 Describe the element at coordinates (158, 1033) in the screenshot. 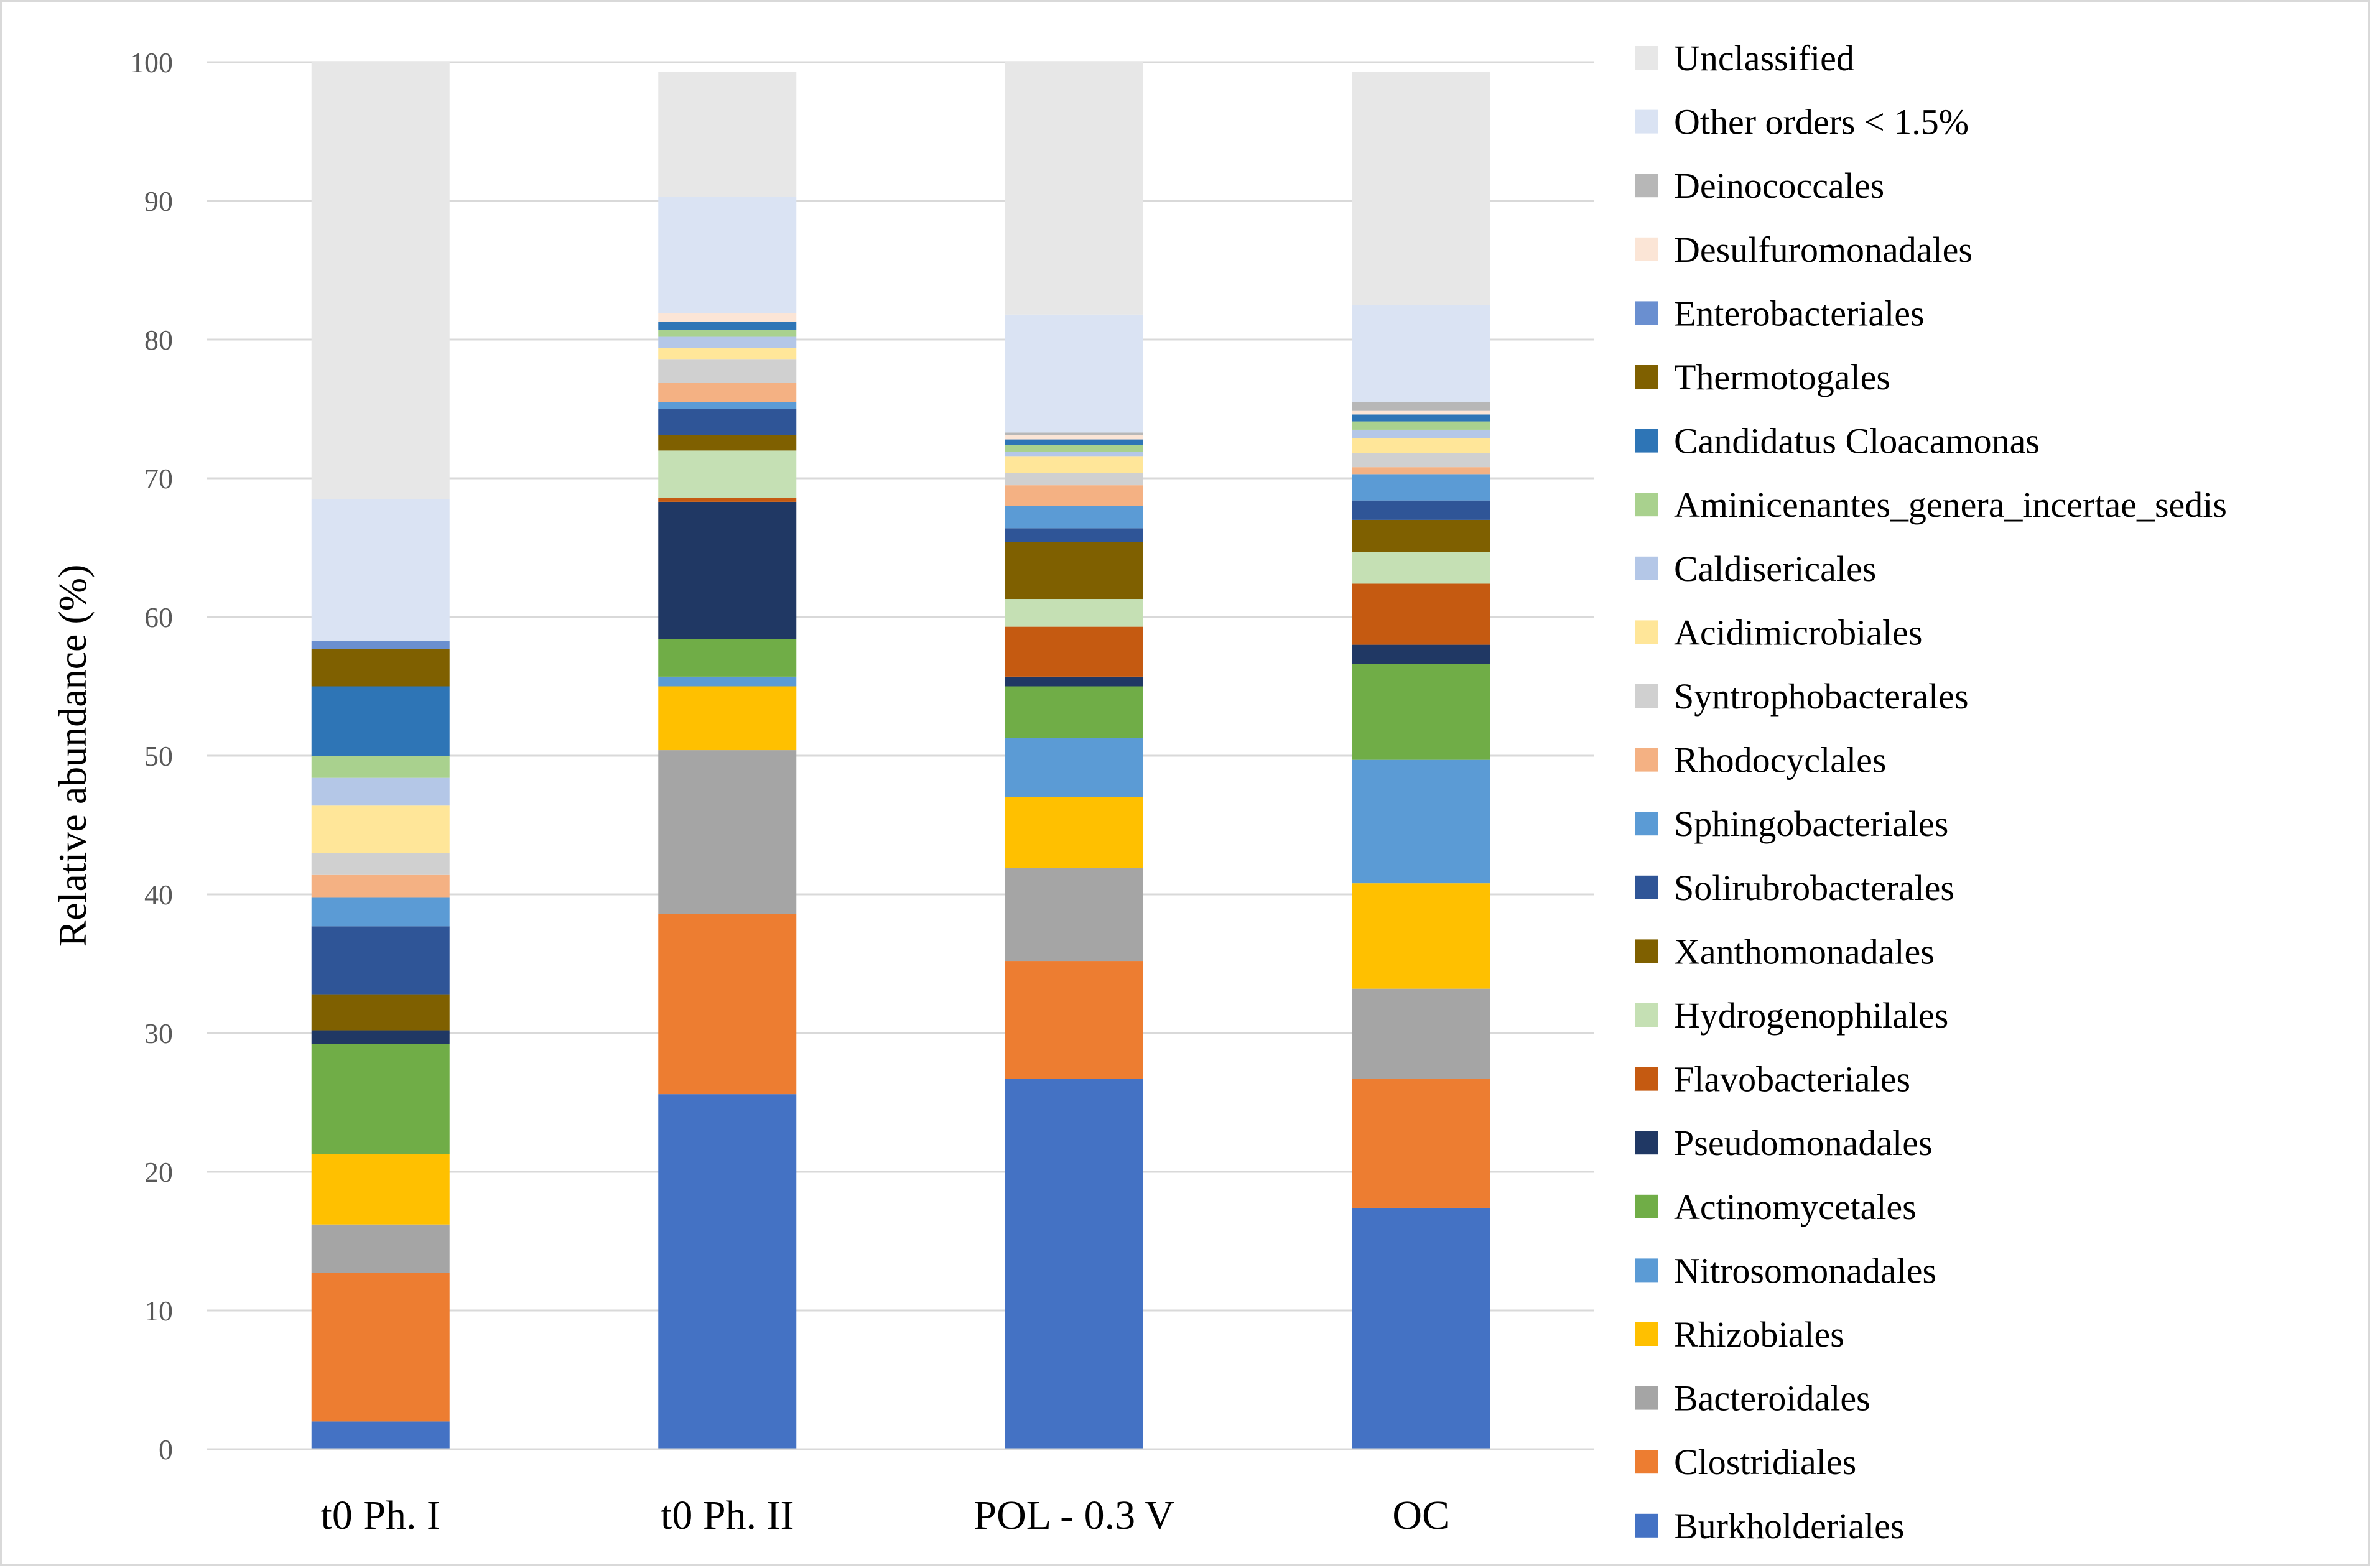

I see `y-tick-label: 30` at that location.